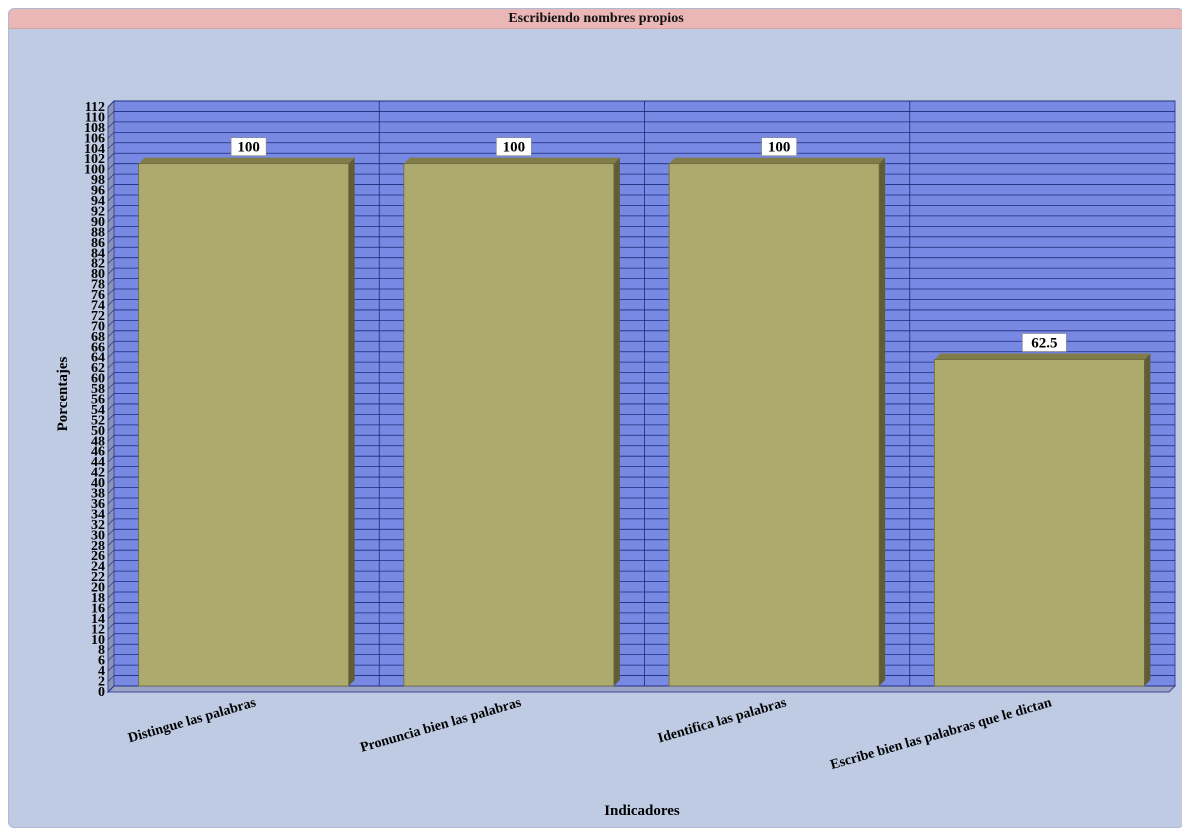 Image resolution: width=1182 pixels, height=830 pixels. Describe the element at coordinates (1044, 344) in the screenshot. I see `value-label: 62.5` at that location.